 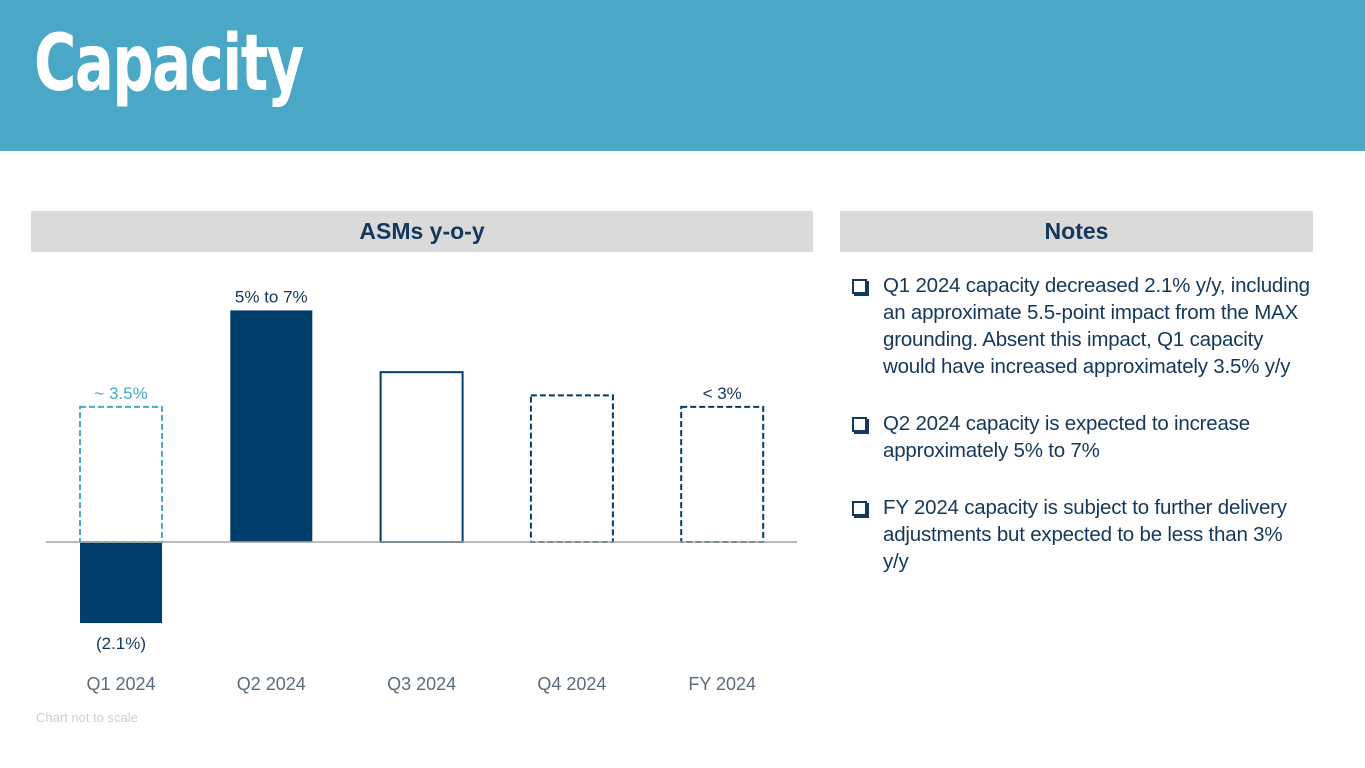 I want to click on data-label: ~ 3.5%, so click(x=120, y=393).